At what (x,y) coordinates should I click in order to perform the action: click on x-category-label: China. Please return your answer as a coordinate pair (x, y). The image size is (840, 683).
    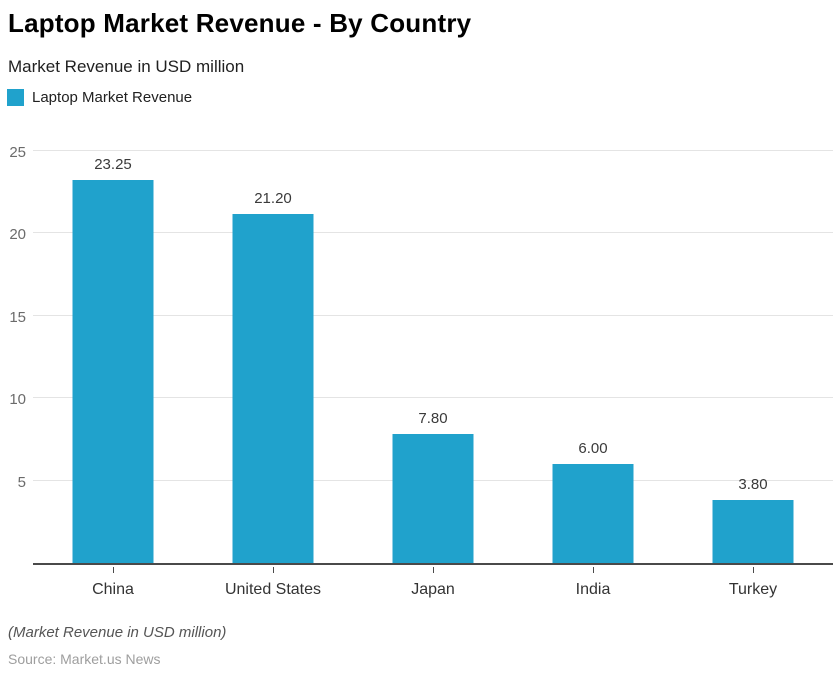
    Looking at the image, I should click on (113, 589).